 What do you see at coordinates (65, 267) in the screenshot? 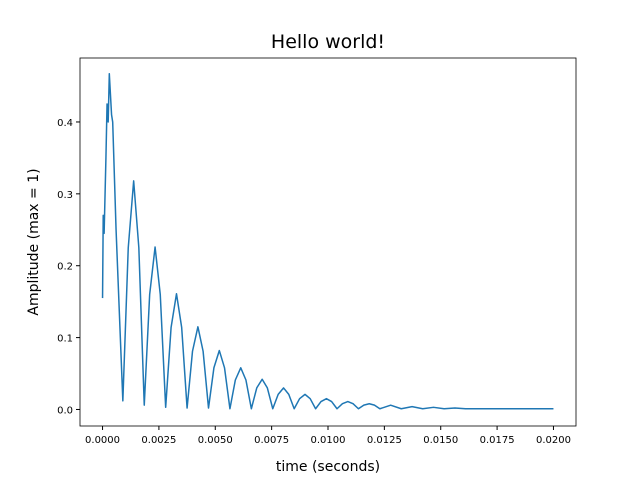
I see `y-tick-label: 0.2` at bounding box center [65, 267].